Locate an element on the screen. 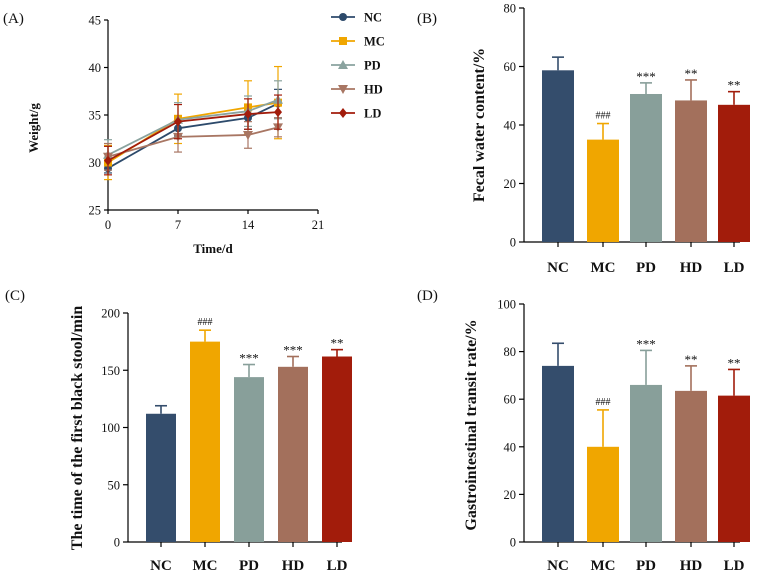 The height and width of the screenshot is (576, 767). series-line-nc is located at coordinates (193, 135).